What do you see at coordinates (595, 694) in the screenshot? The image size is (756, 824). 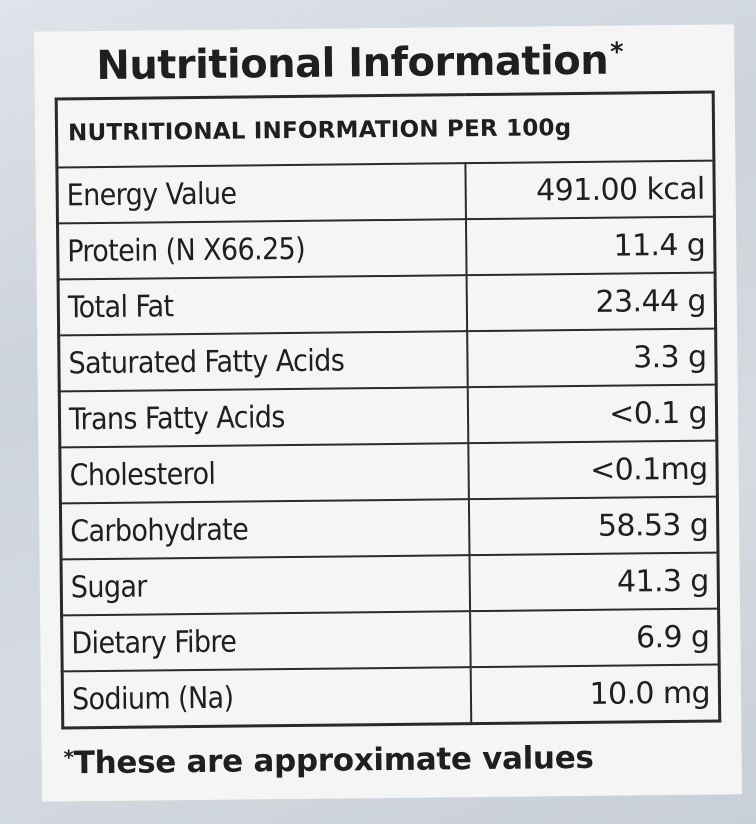 I see `nutrient-value: 10.0 mg` at bounding box center [595, 694].